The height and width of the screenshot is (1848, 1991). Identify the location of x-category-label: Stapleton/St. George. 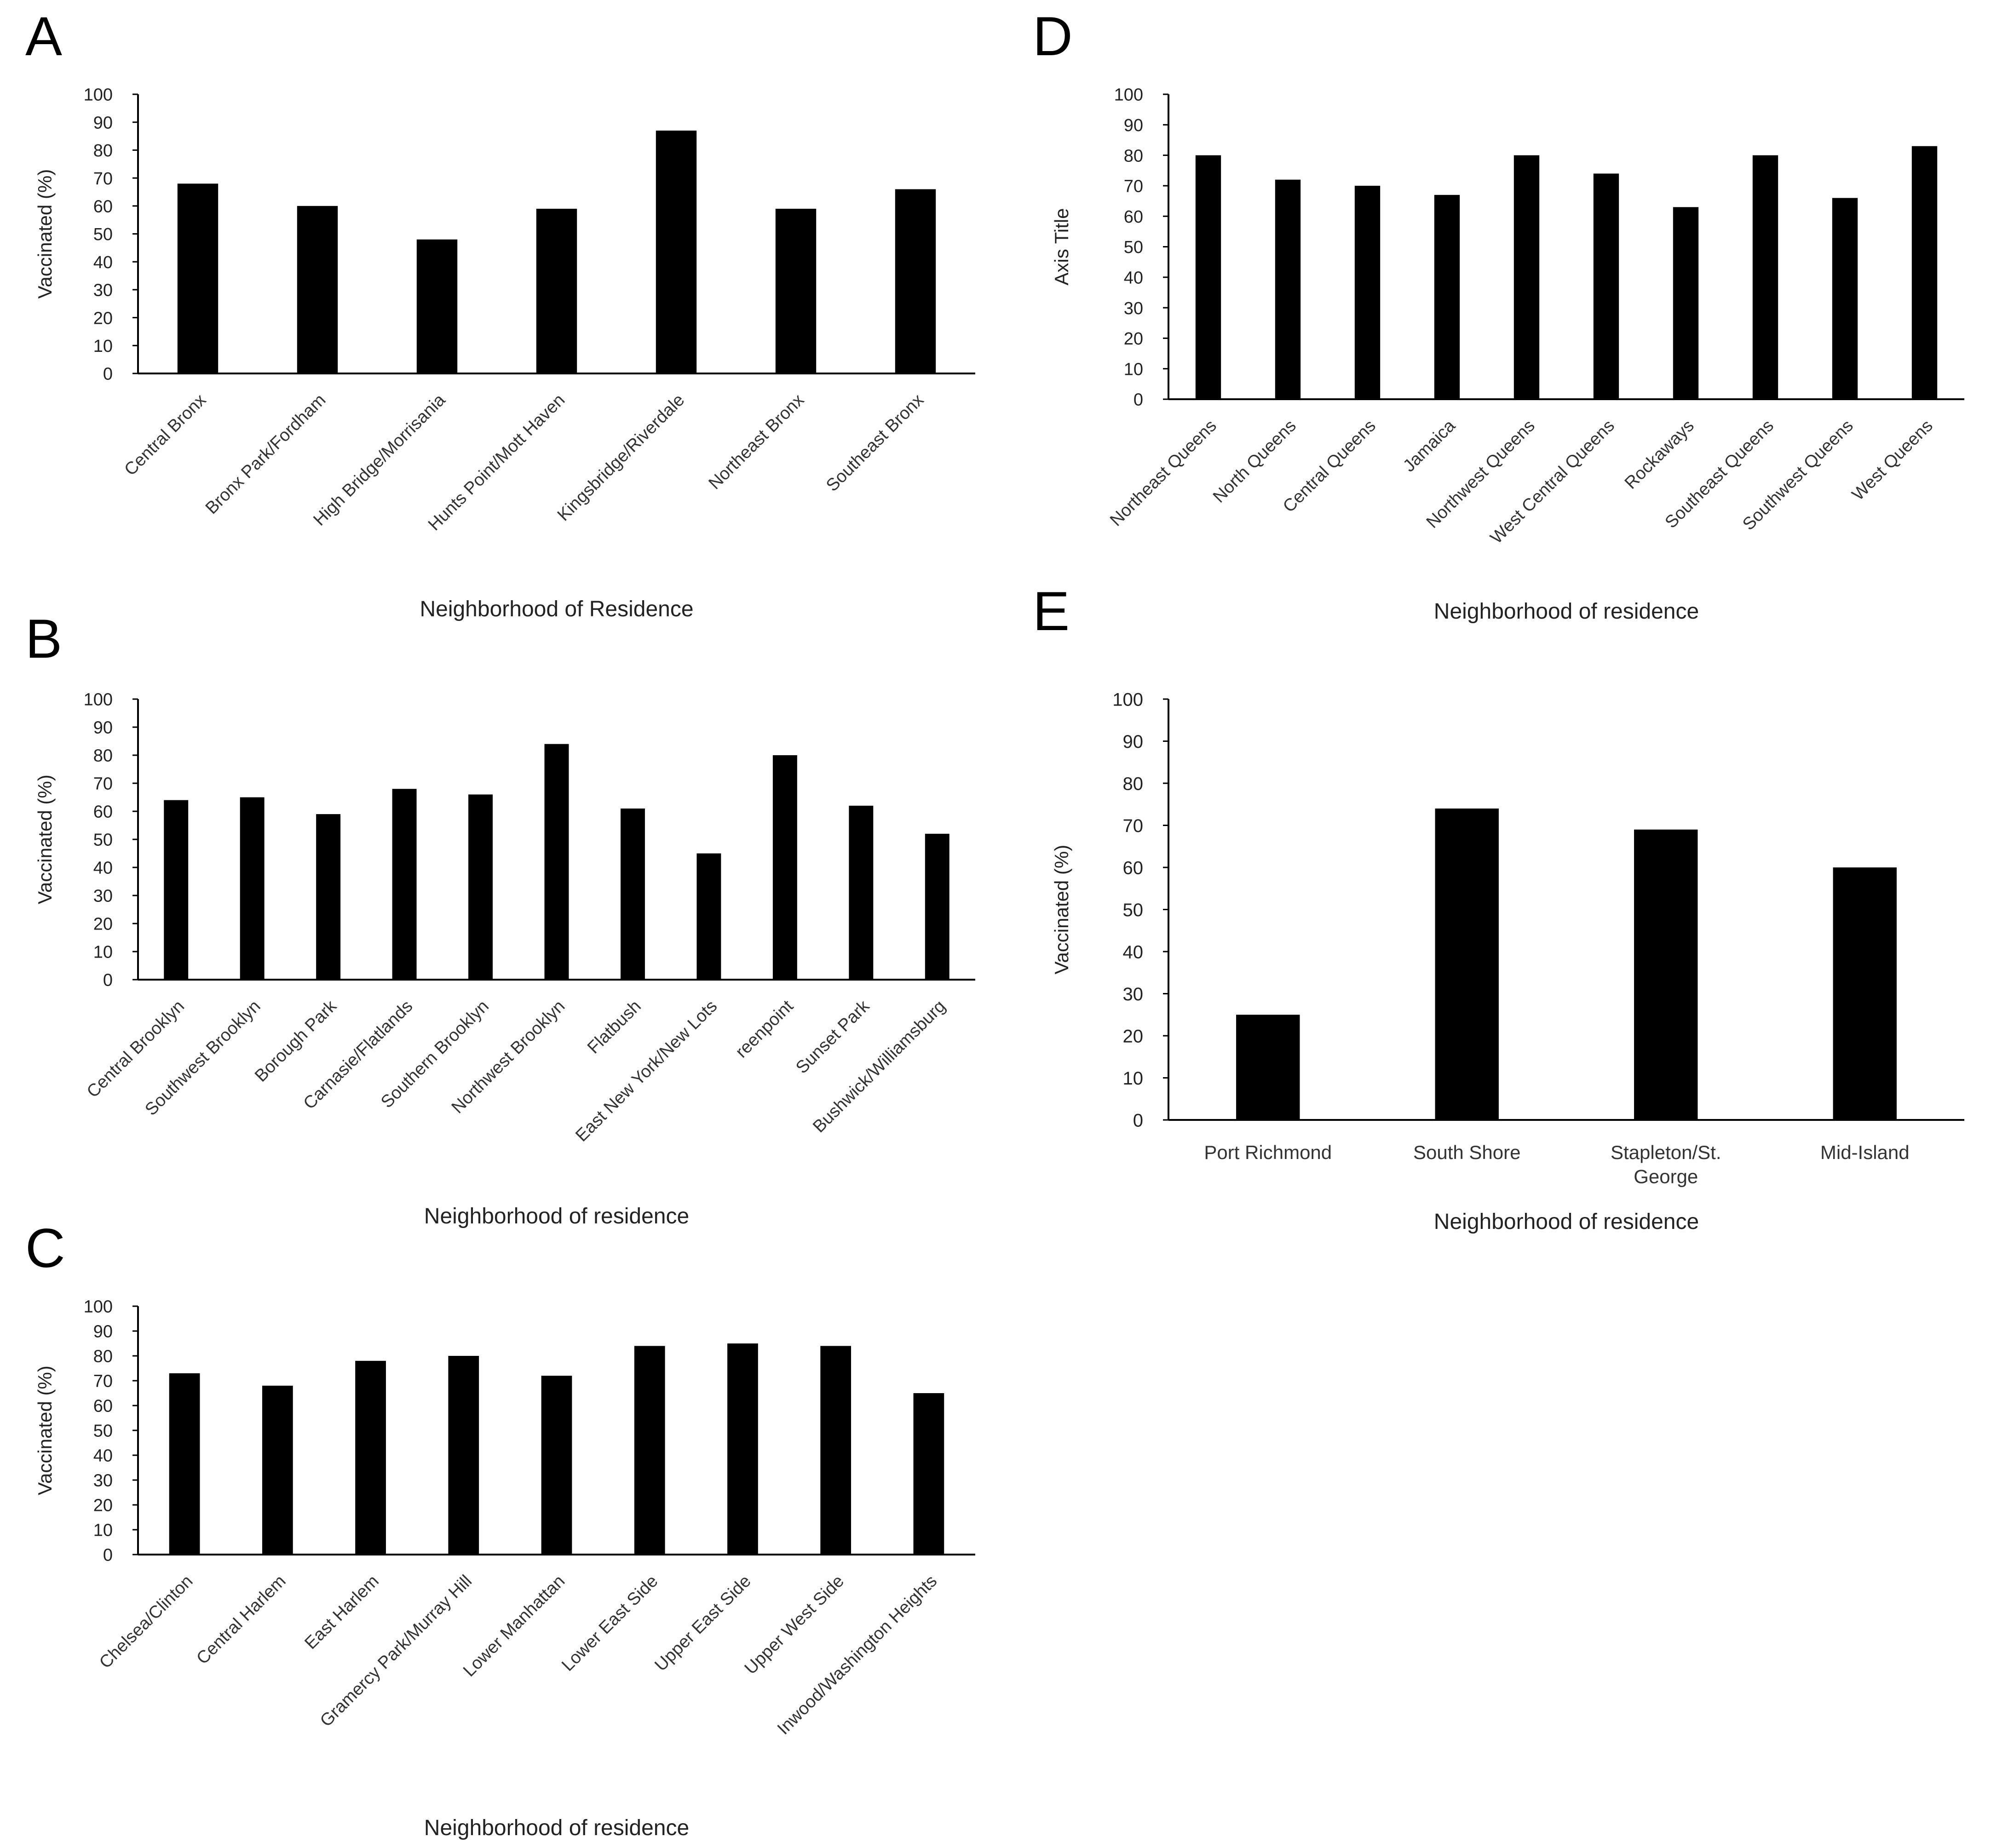
(1666, 1165).